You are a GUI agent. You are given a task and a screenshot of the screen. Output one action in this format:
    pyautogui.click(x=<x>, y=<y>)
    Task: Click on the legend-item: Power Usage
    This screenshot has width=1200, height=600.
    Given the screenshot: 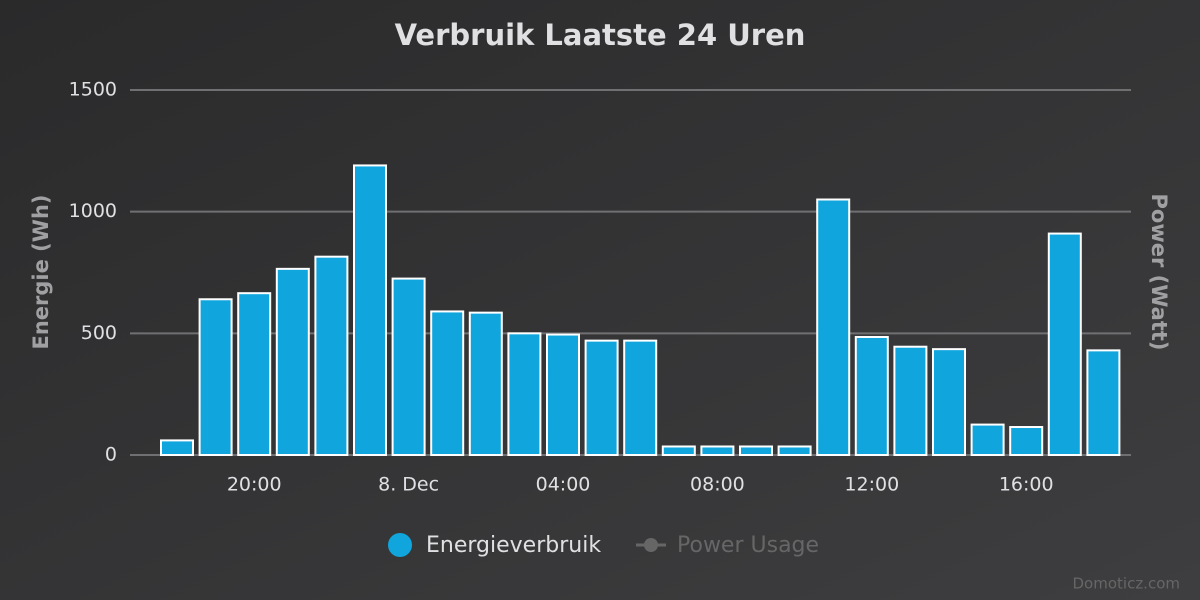 What is the action you would take?
    pyautogui.click(x=727, y=545)
    